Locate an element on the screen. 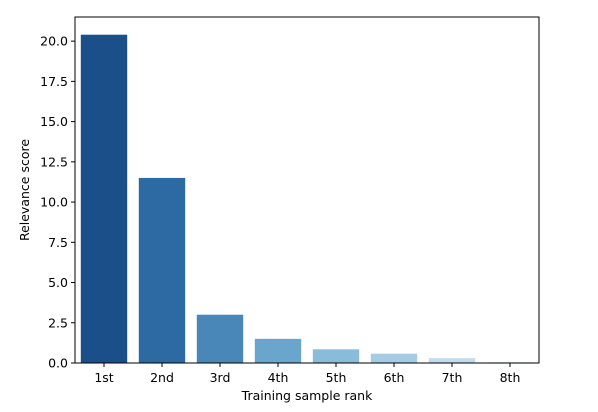  x-tick-label: 2nd is located at coordinates (162, 377).